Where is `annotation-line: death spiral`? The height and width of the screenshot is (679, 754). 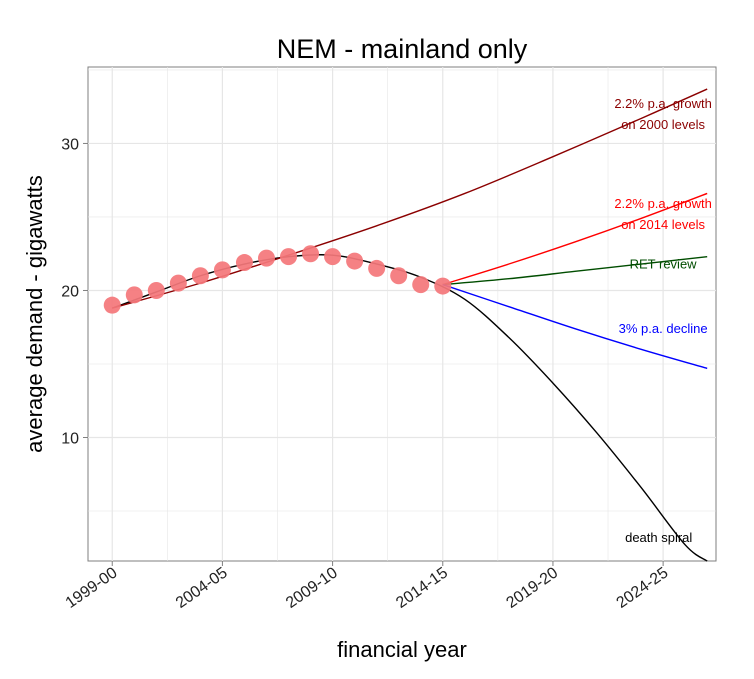 annotation-line: death spiral is located at coordinates (658, 537).